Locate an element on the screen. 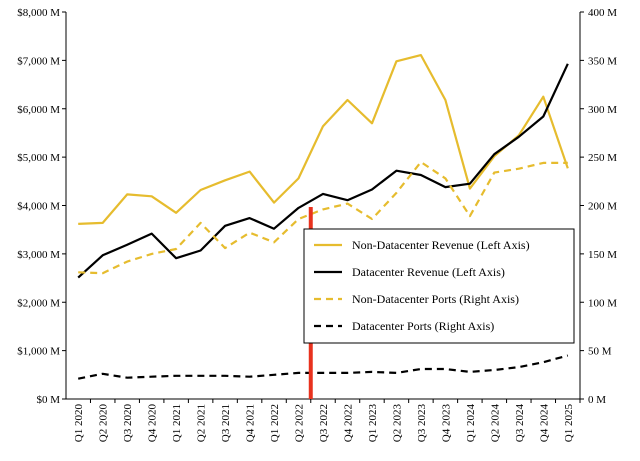 Image resolution: width=640 pixels, height=461 pixels. right-axis-tick-label: 0 M is located at coordinates (597, 400).